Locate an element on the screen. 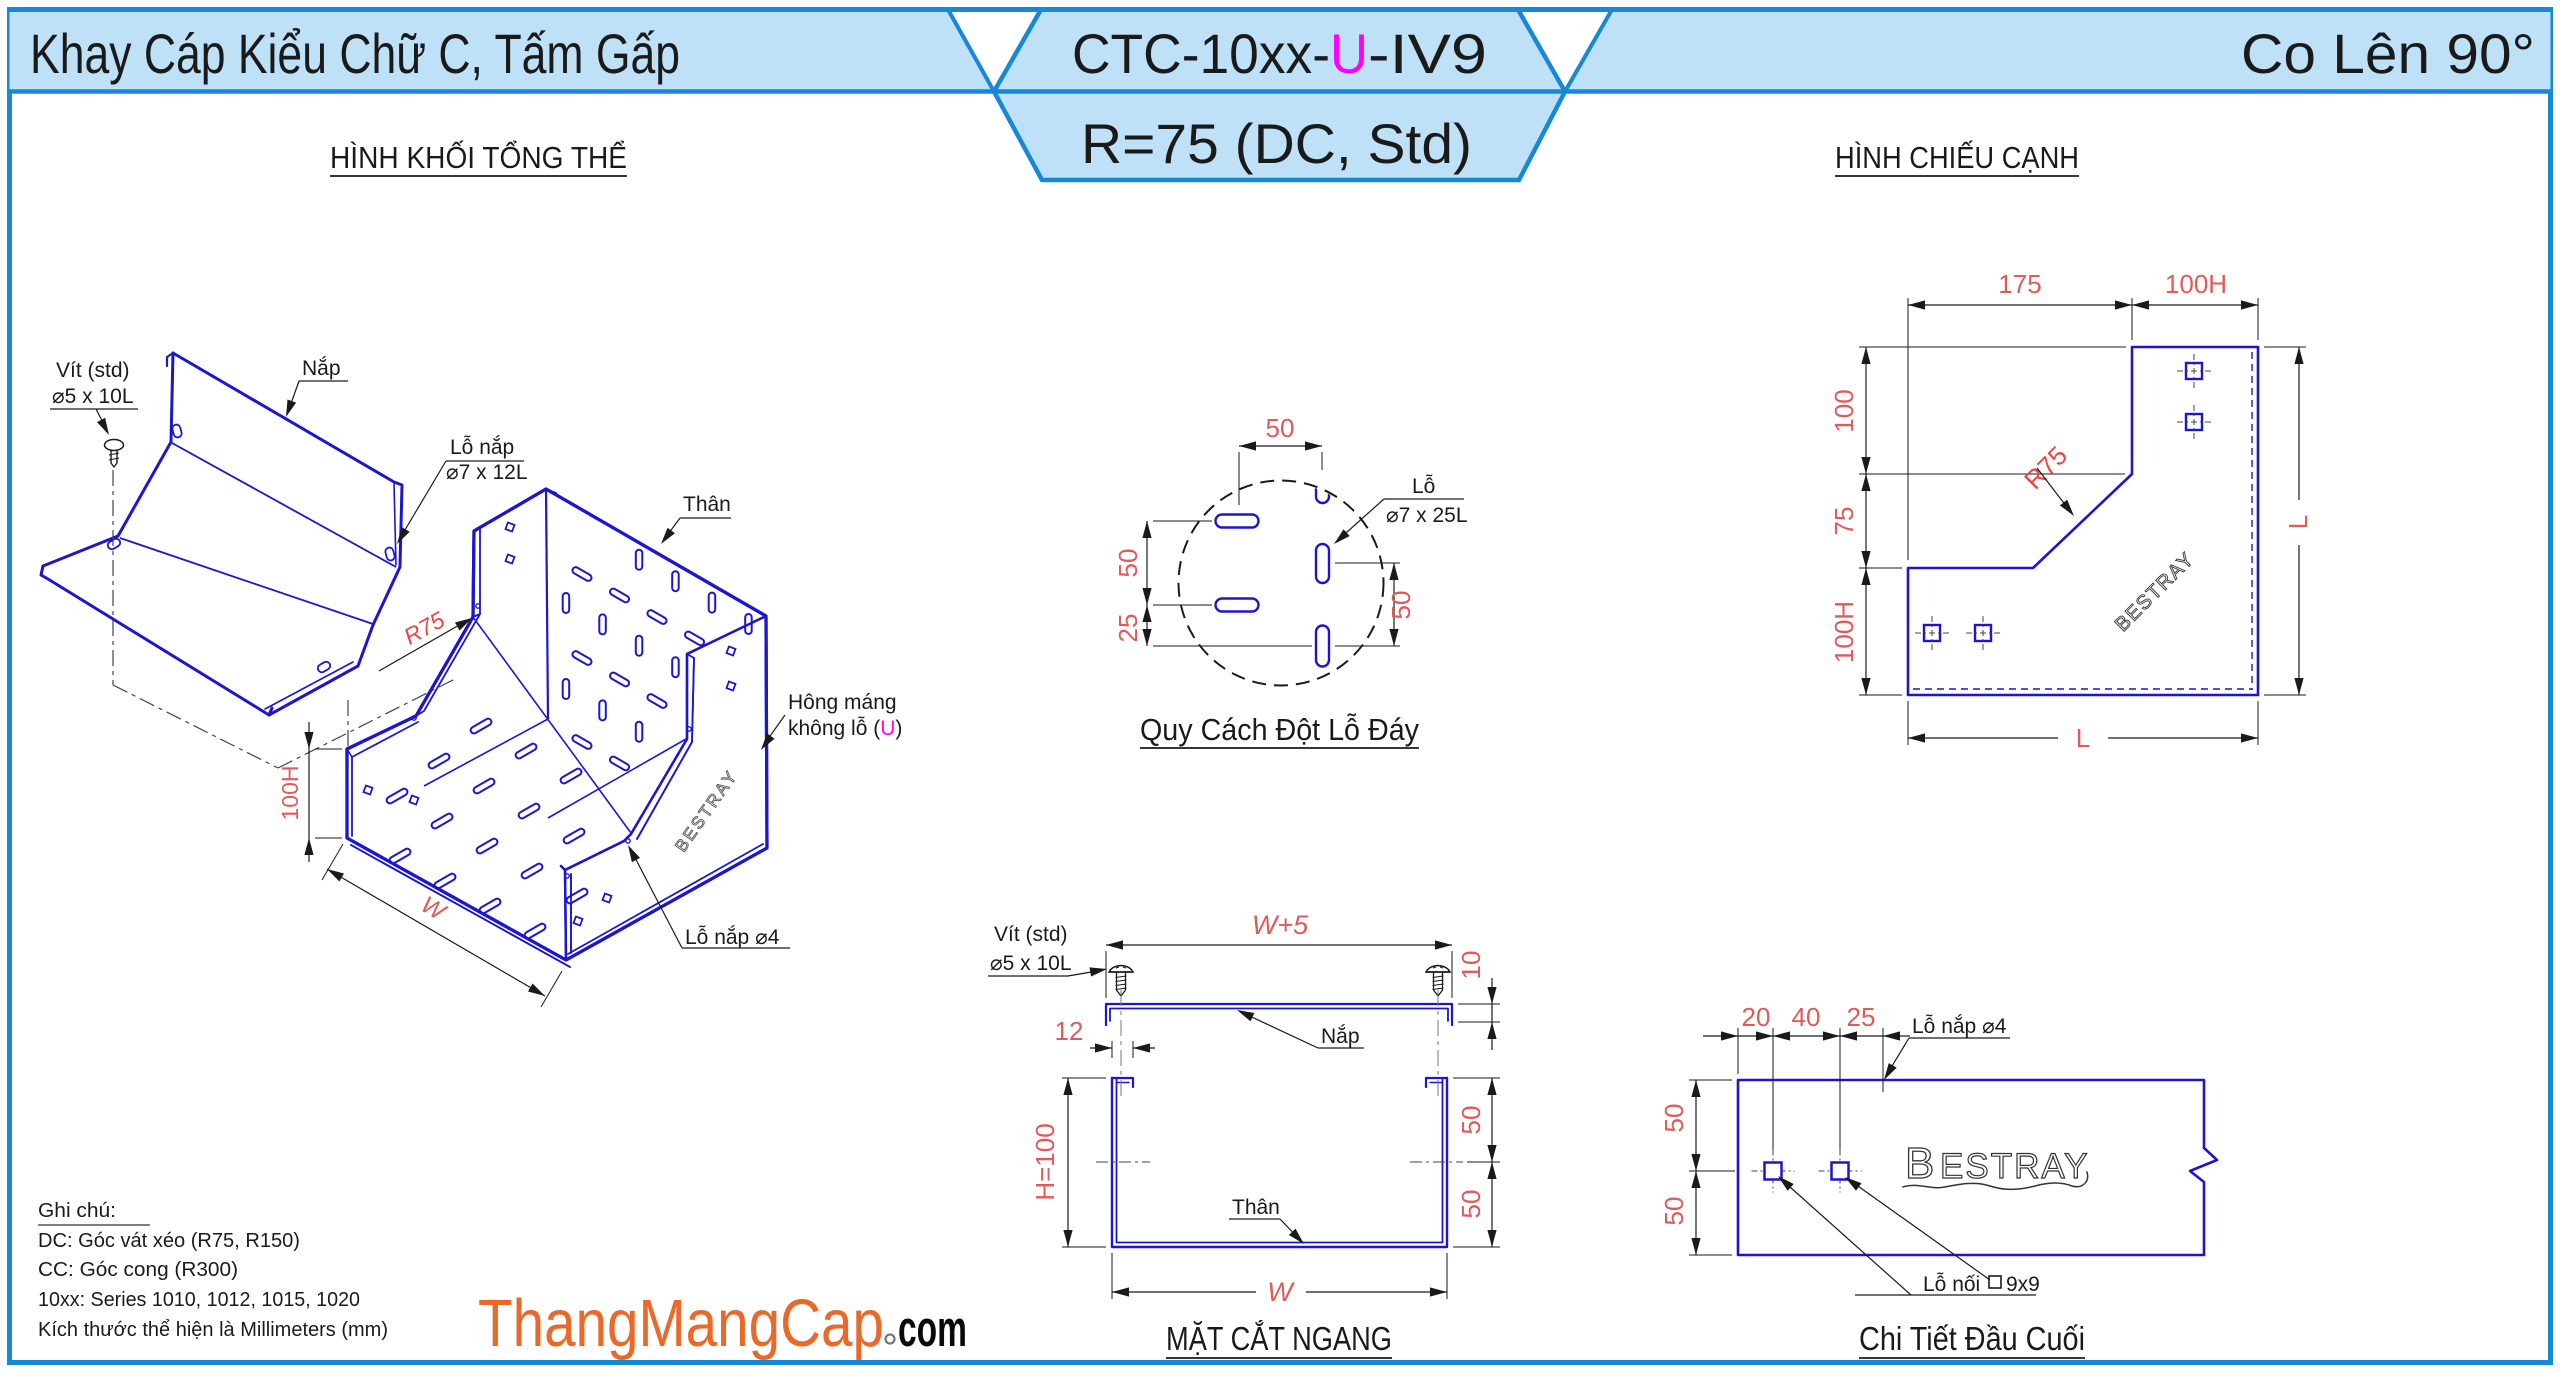 The height and width of the screenshot is (1373, 2560). svg-text: Hông máng is located at coordinates (842, 702).